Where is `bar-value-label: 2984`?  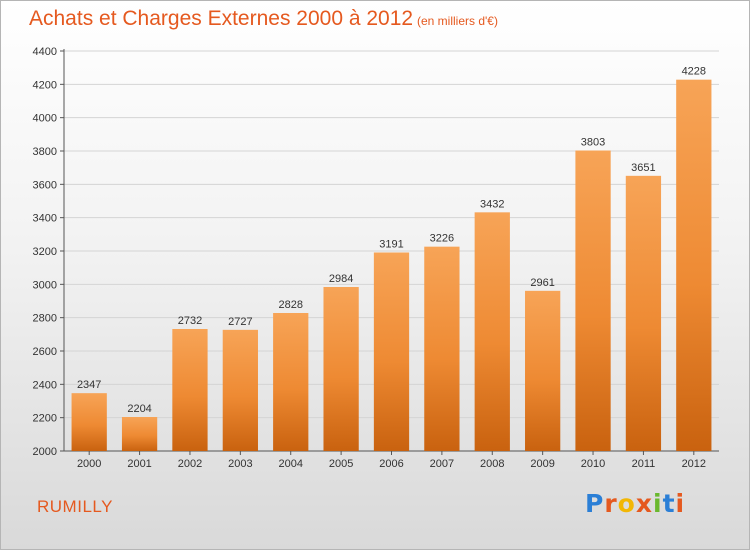
bar-value-label: 2984 is located at coordinates (341, 279).